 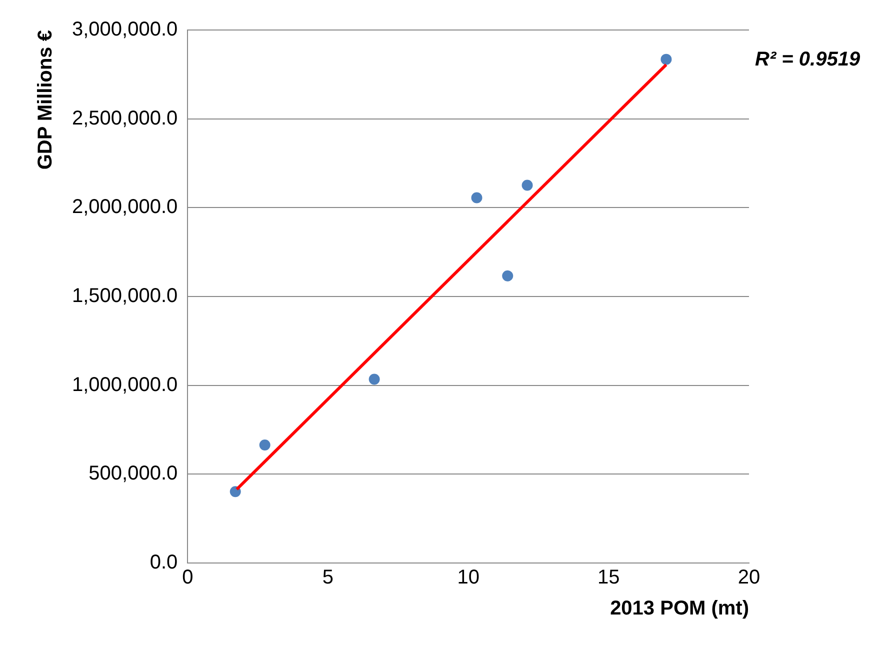 What do you see at coordinates (468, 577) in the screenshot?
I see `x-tick-label: 10` at bounding box center [468, 577].